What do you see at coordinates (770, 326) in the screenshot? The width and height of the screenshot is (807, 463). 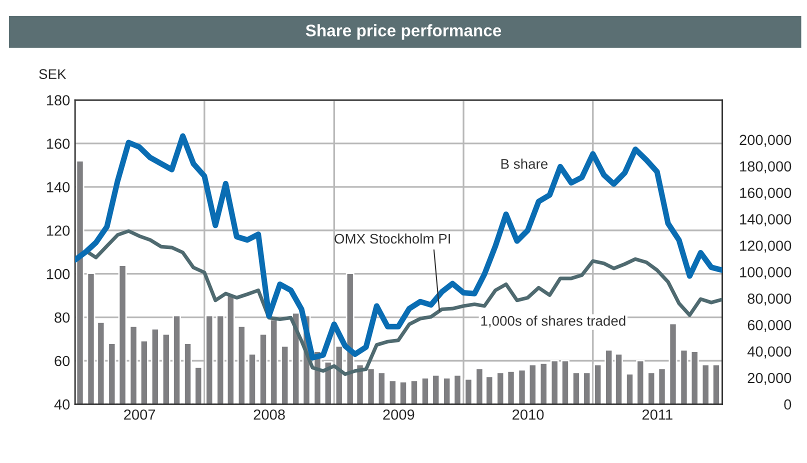 I see `y2-tick-label: 60,000` at bounding box center [770, 326].